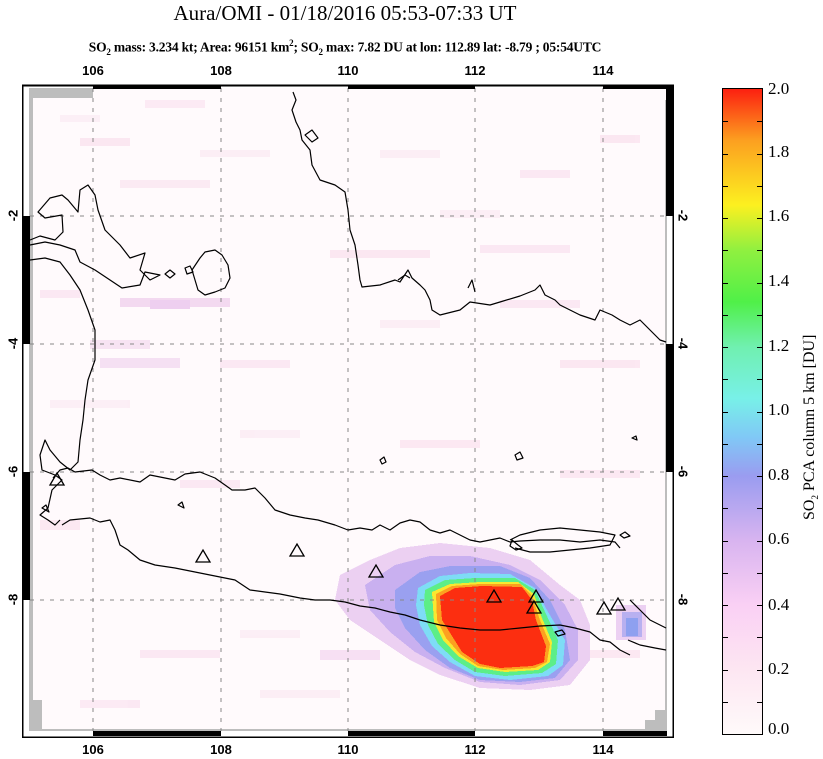 This screenshot has height=759, width=823. I want to click on colorbar-tick-1.0: 1.0, so click(779, 409).